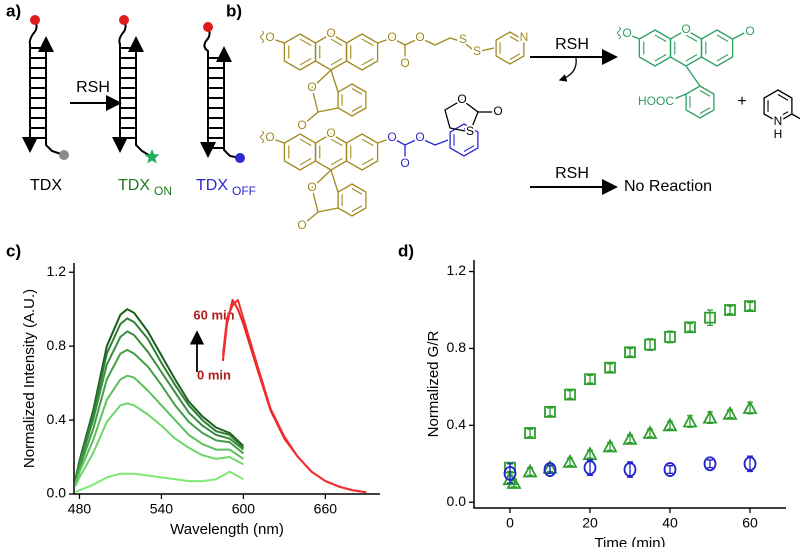 The width and height of the screenshot is (800, 547). Describe the element at coordinates (240, 158) in the screenshot. I see `fluorophore-dot` at that location.